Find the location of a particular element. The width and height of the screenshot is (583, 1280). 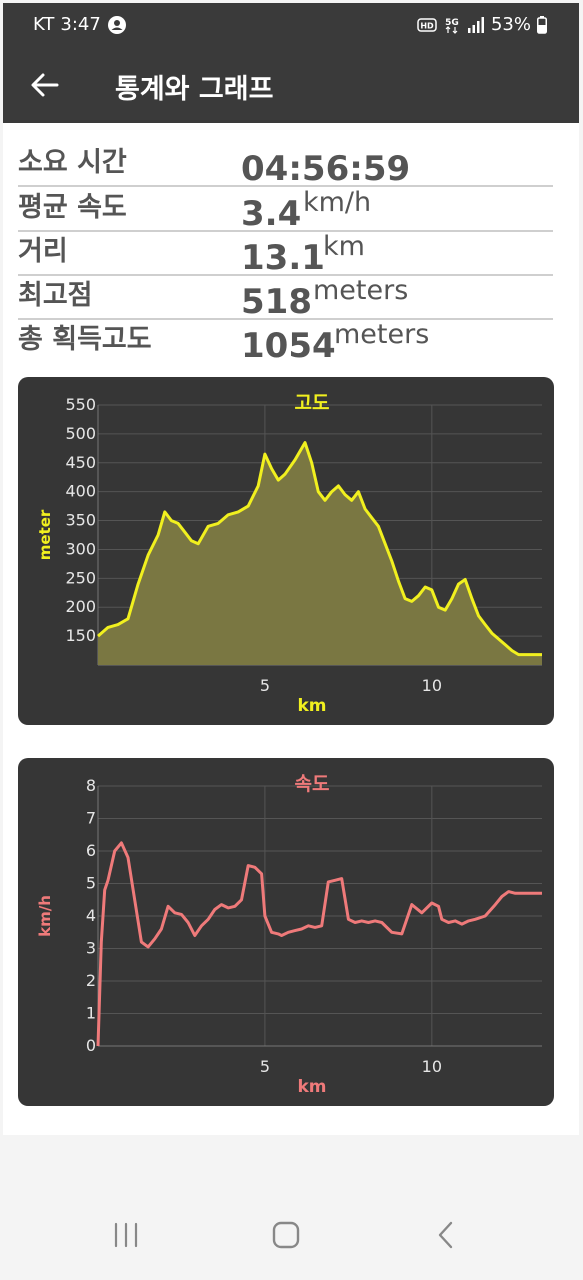

y-tick-label: 5 is located at coordinates (91, 883).